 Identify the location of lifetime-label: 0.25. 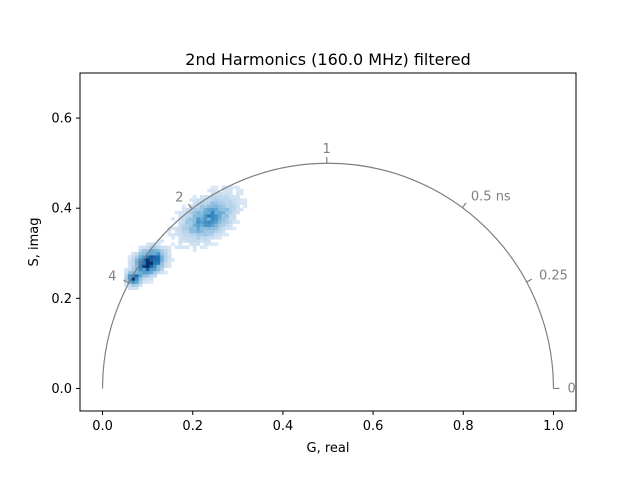
(553, 275).